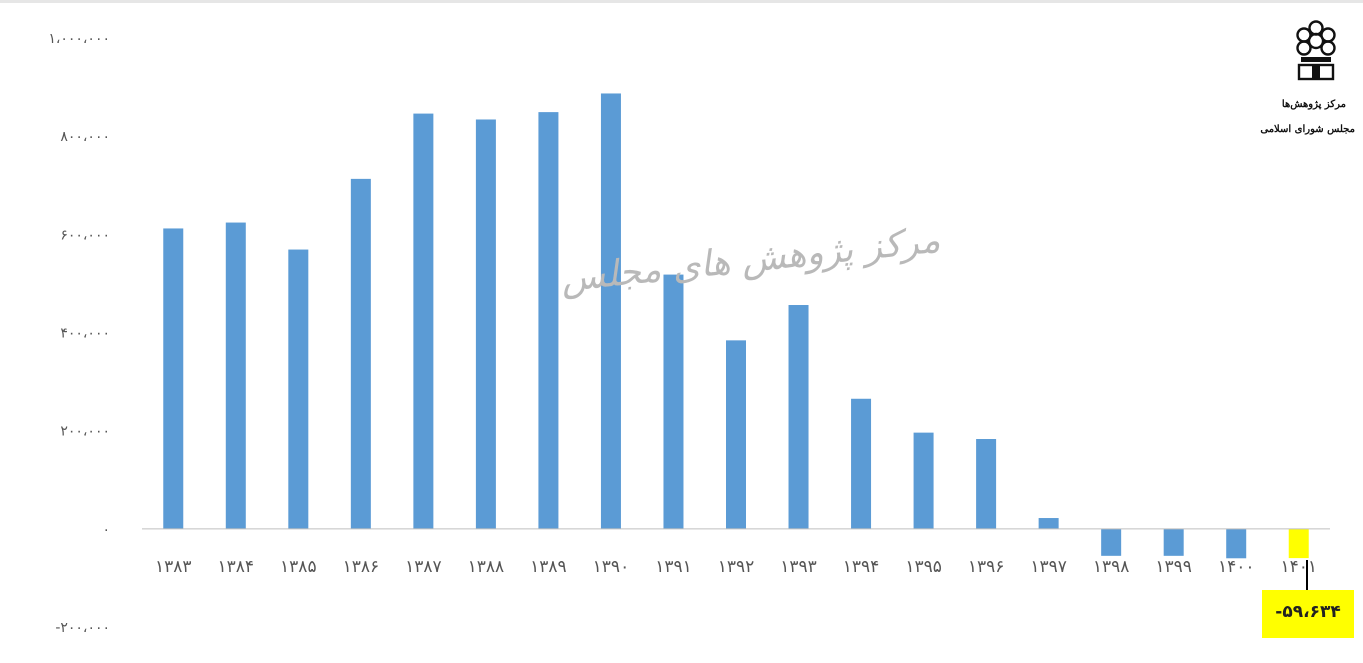 This screenshot has height=663, width=1363. What do you see at coordinates (361, 567) in the screenshot?
I see `x-tick-label: ۱۳۸۶` at bounding box center [361, 567].